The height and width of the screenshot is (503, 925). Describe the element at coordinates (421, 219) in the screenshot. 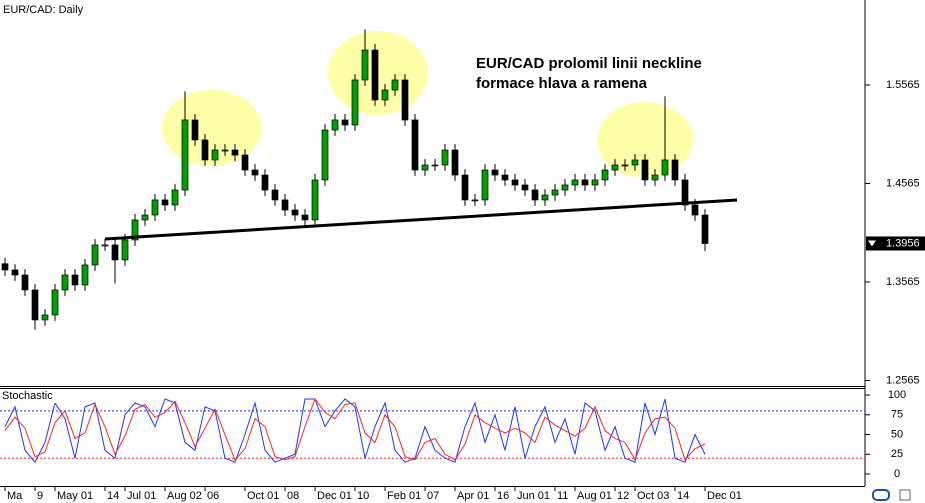

I see `neckline` at that location.